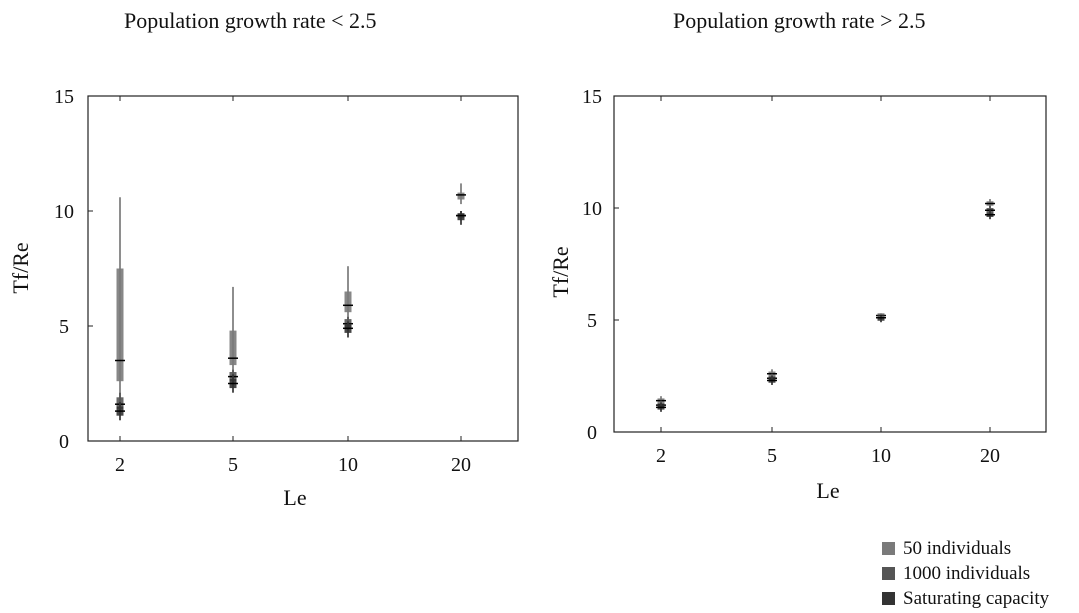  I want to click on y-axis-label-left: Tf/Re, so click(20, 267).